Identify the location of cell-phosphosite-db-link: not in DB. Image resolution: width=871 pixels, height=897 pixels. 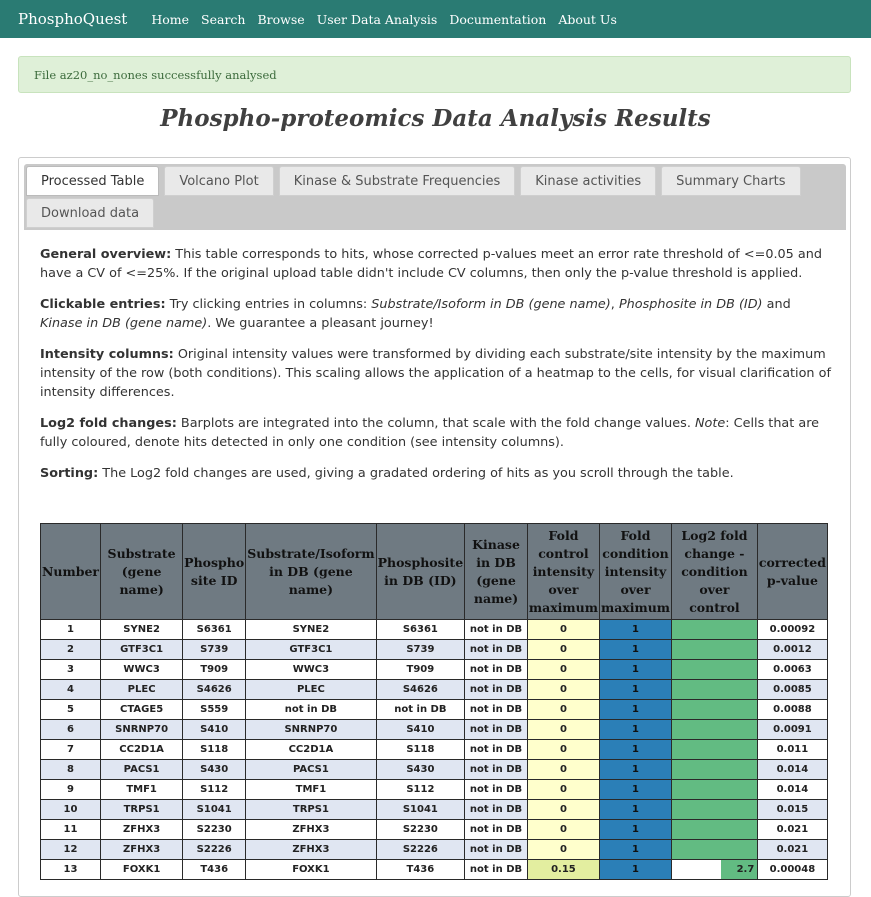
(420, 709).